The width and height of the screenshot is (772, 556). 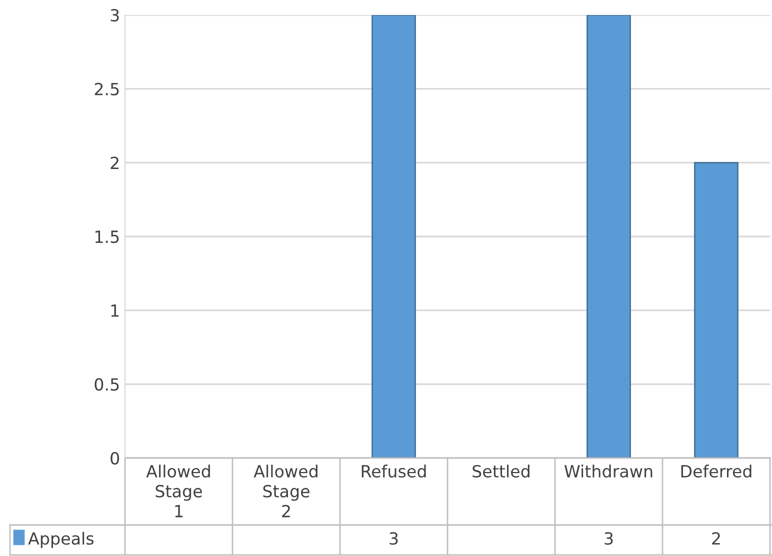 I want to click on y-tick-label: 1, so click(x=115, y=310).